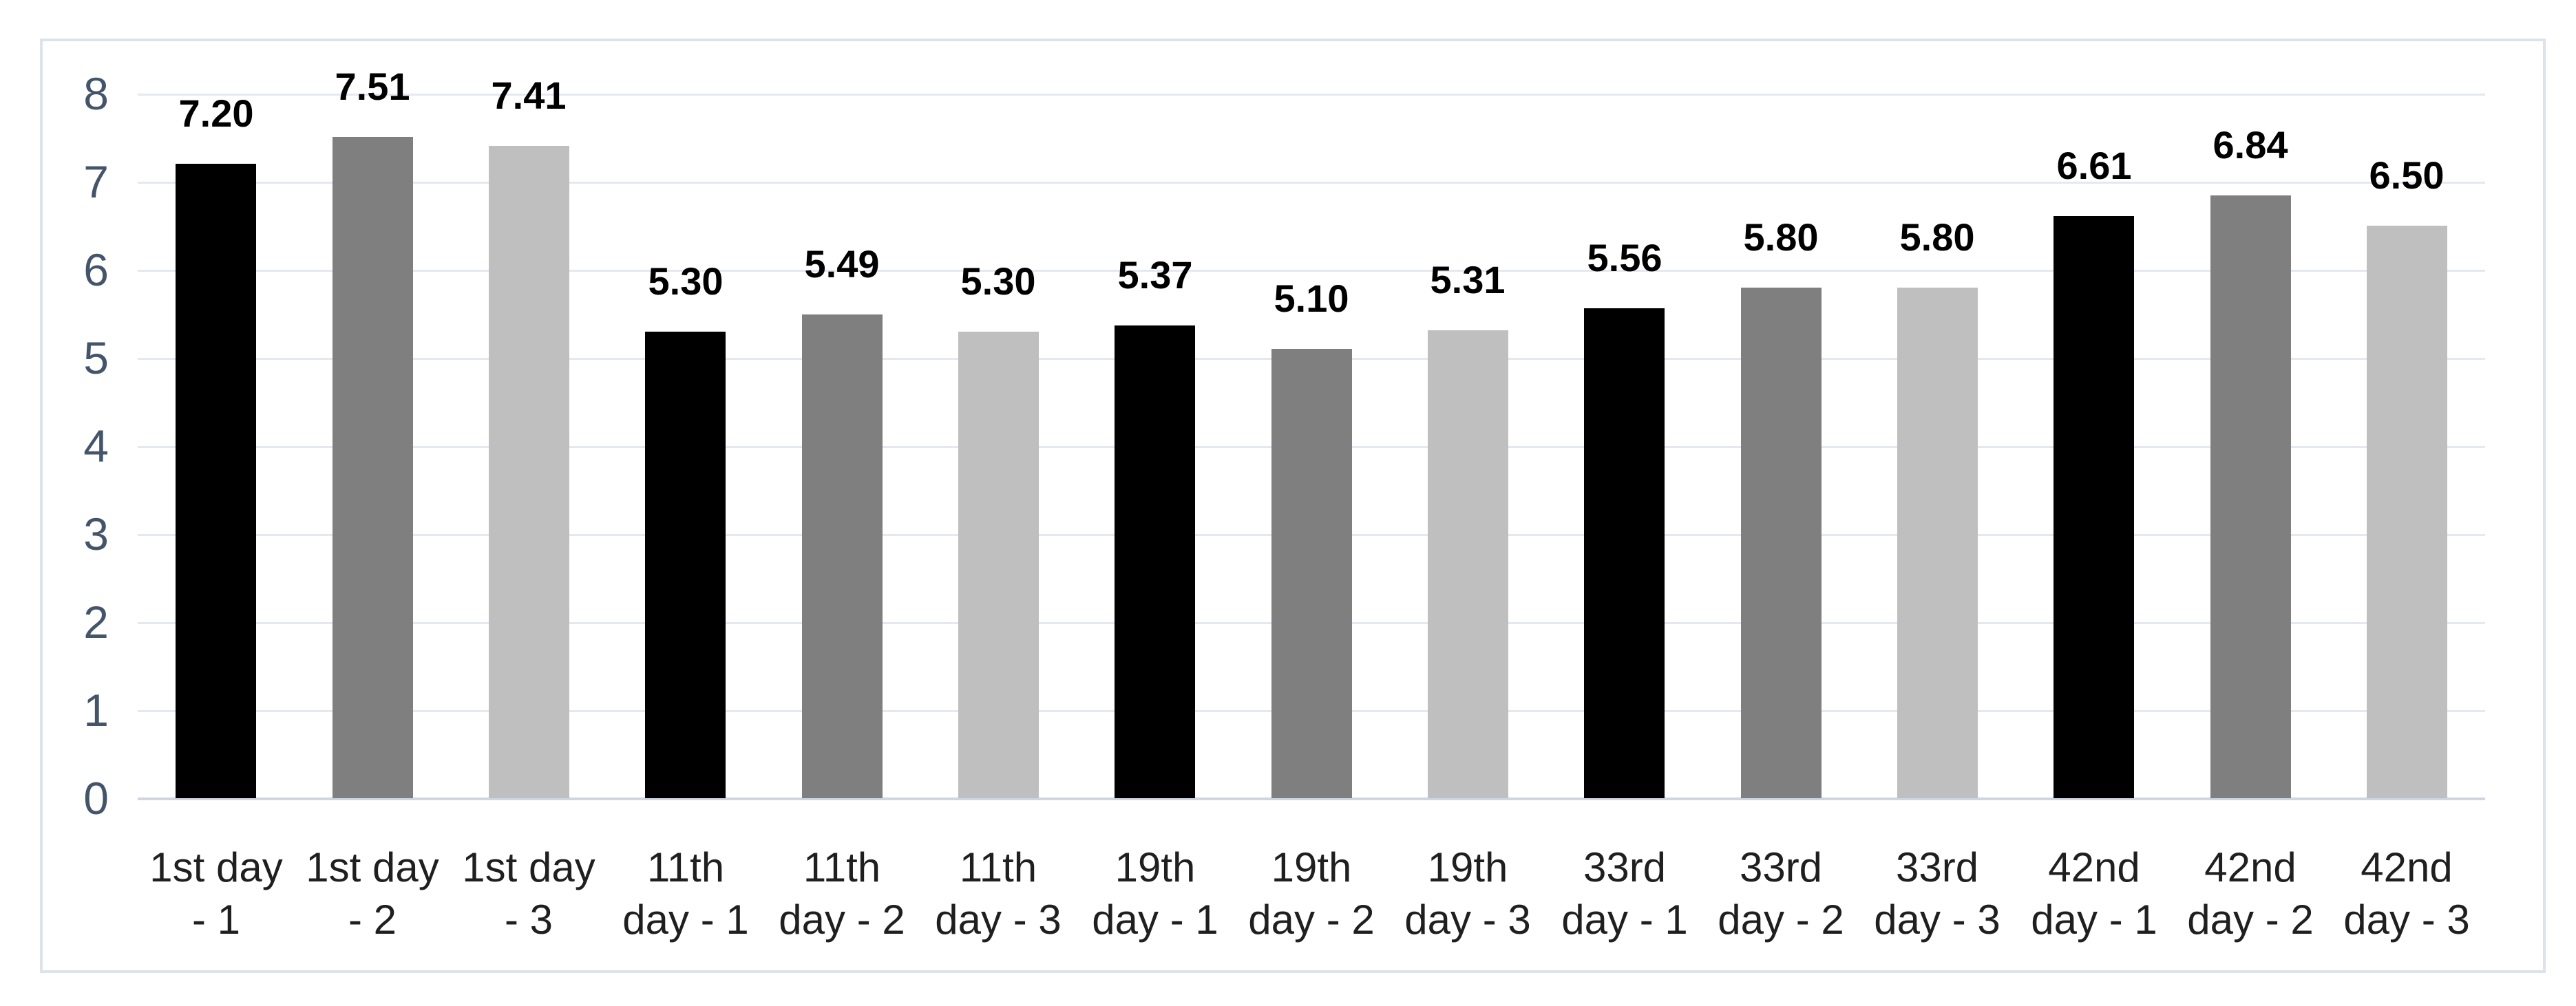 This screenshot has height=1006, width=2576. I want to click on x-axis-category-label: 1st day - 2, so click(373, 894).